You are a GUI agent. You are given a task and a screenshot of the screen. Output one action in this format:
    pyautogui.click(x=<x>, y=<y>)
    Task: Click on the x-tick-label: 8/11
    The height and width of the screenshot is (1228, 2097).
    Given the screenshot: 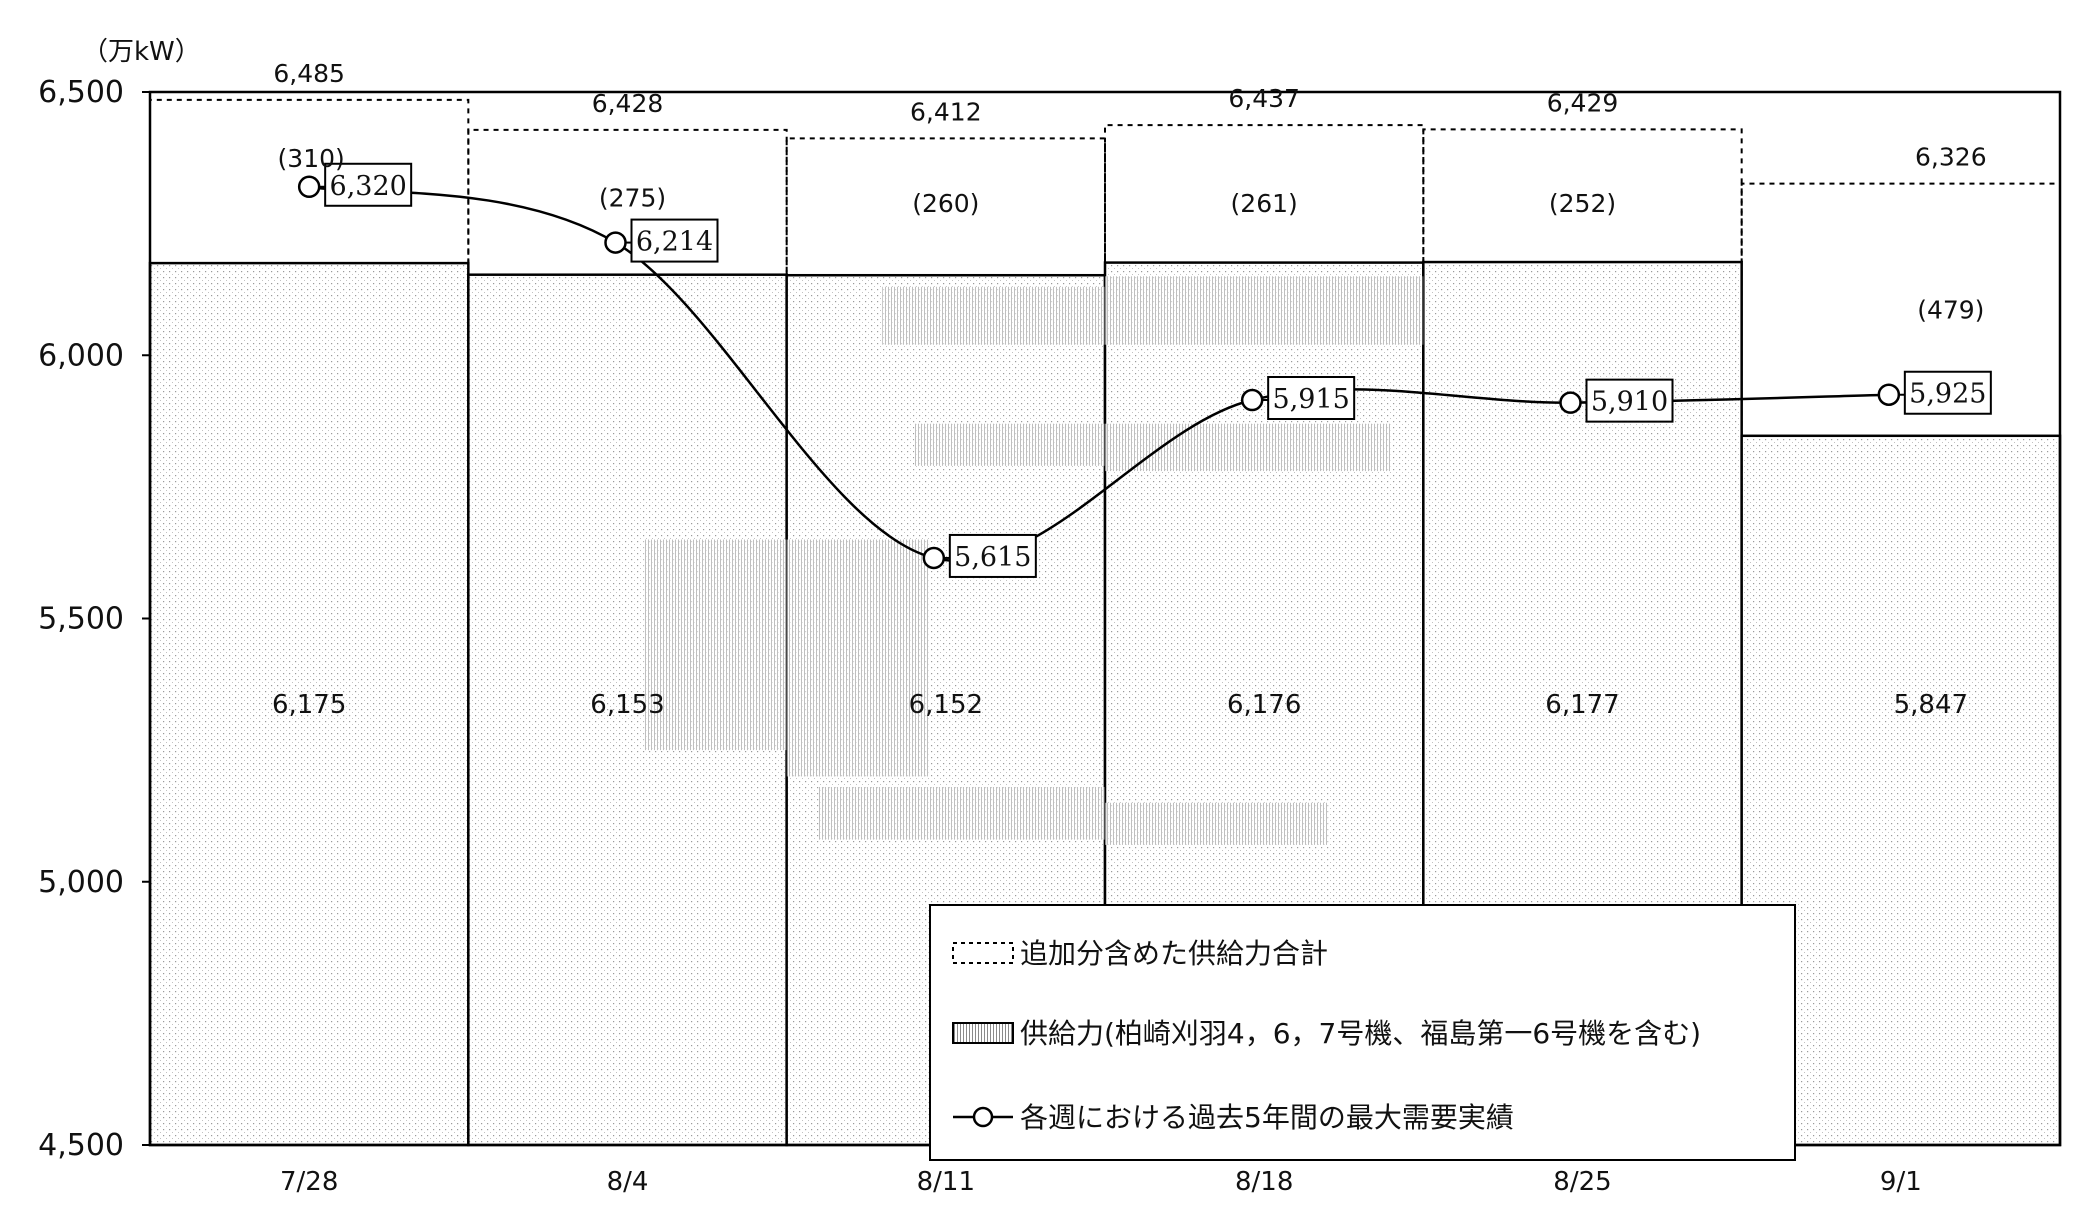 What is the action you would take?
    pyautogui.click(x=946, y=1182)
    